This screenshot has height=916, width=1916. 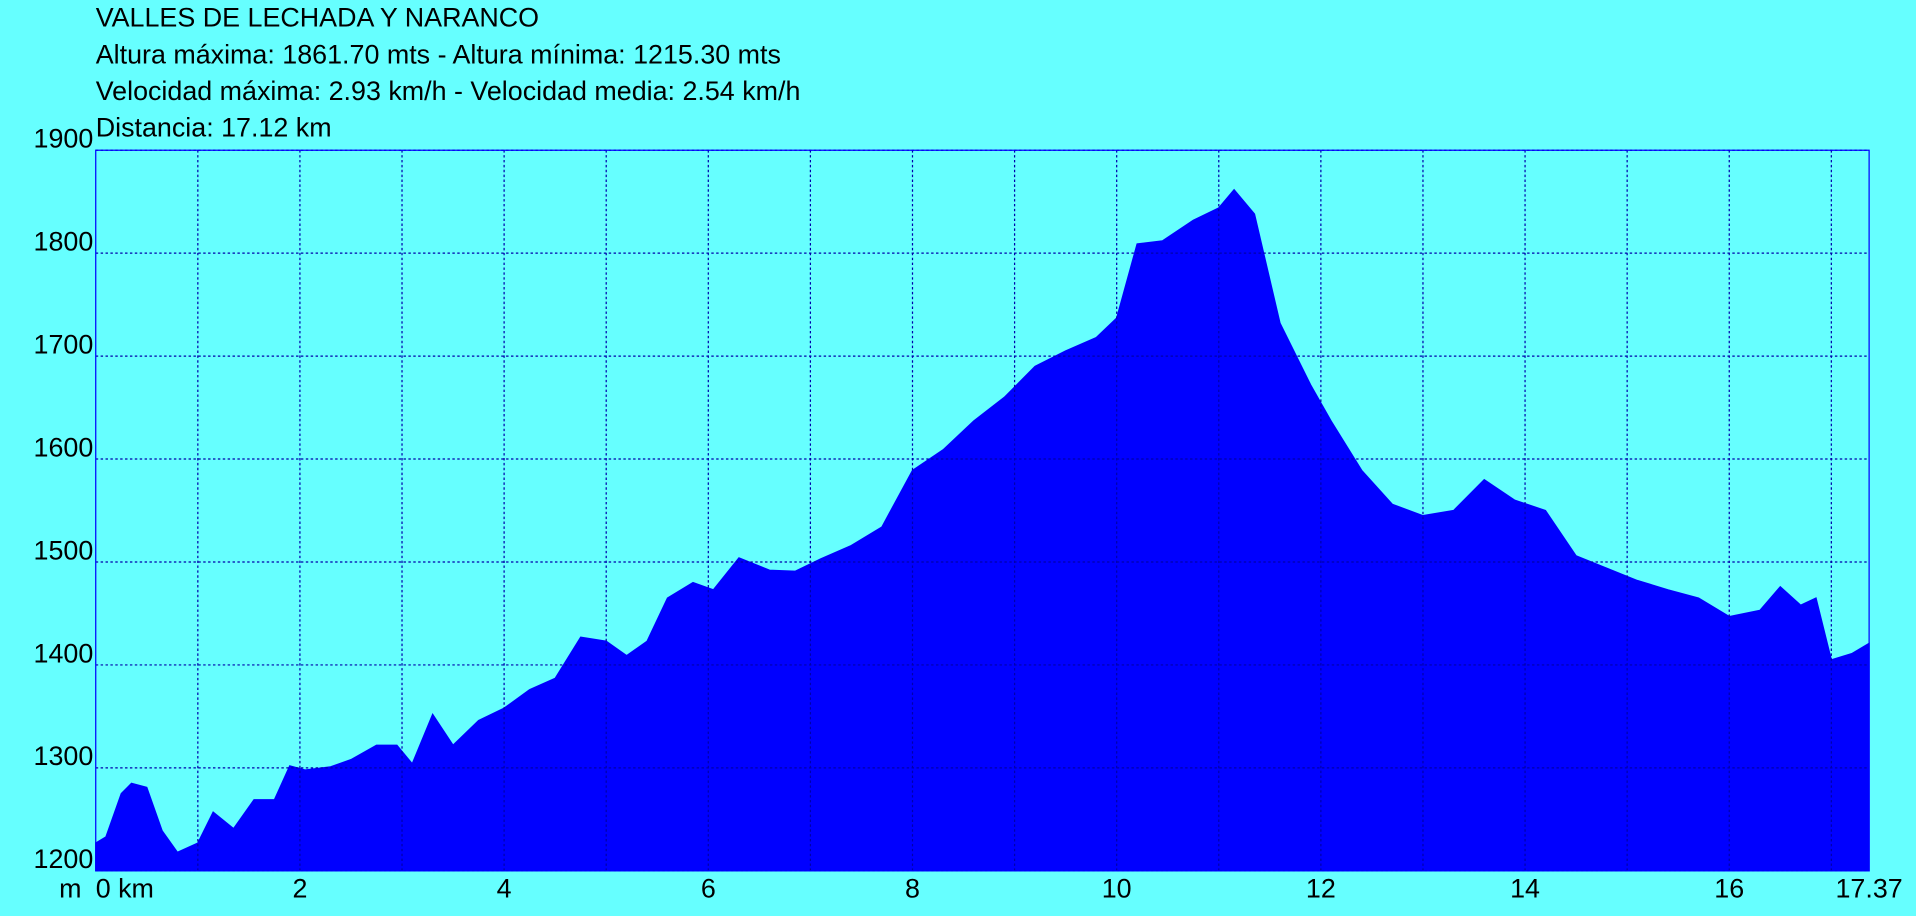 I want to click on x-tick-label: 6, so click(x=708, y=888).